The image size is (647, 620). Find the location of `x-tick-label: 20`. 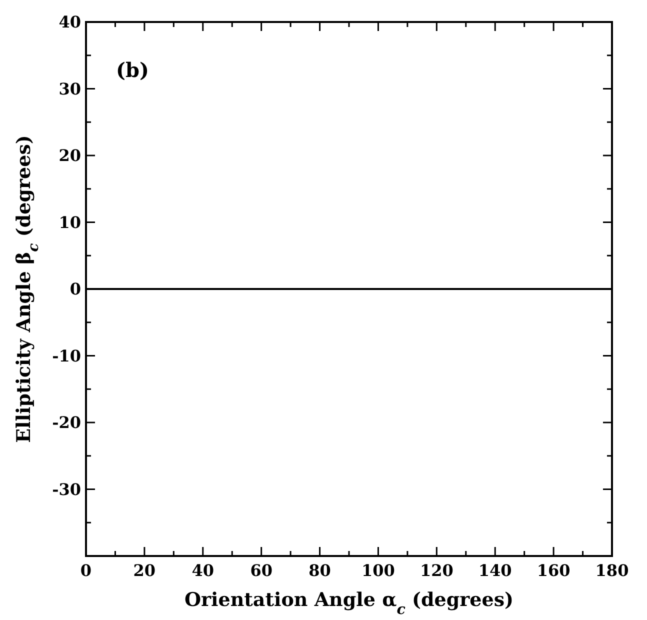

x-tick-label: 20 is located at coordinates (144, 570).